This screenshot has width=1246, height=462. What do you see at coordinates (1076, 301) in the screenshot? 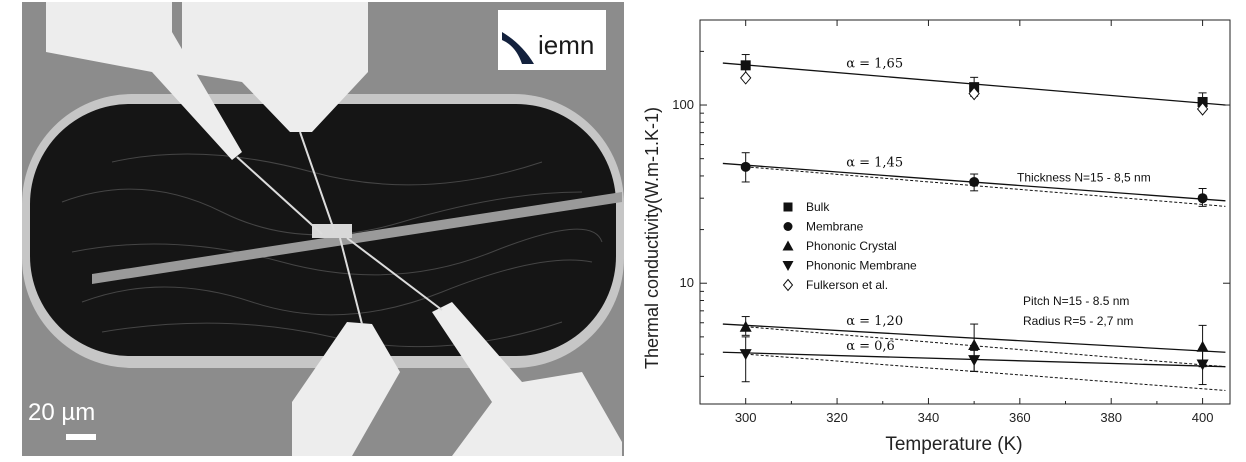
I see `annotation: Pitch N=15 - 8.5 nm` at bounding box center [1076, 301].